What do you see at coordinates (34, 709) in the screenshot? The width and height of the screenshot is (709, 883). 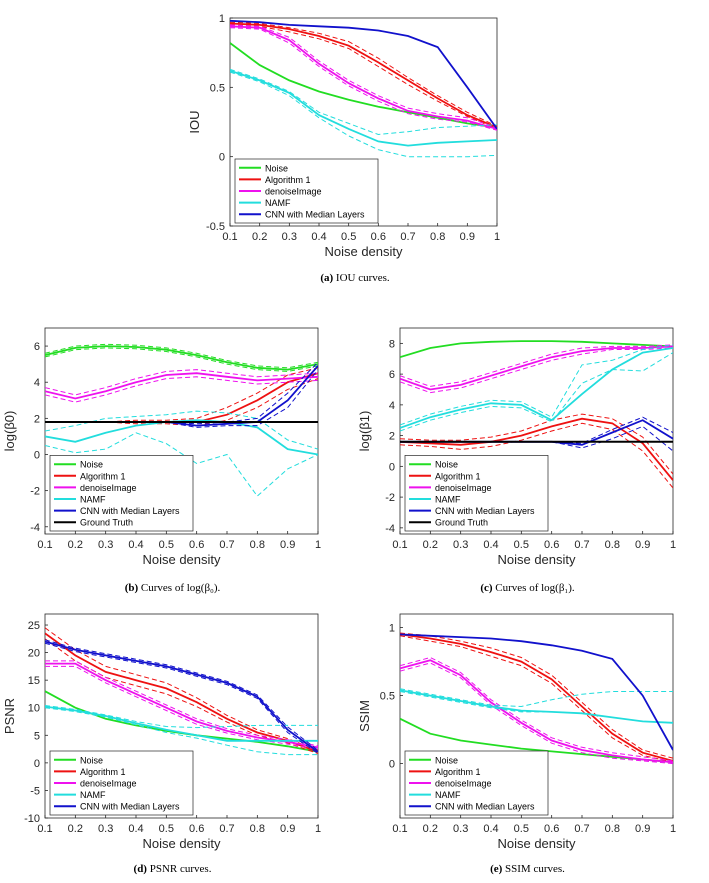 I see `y-tick-label: 10` at bounding box center [34, 709].